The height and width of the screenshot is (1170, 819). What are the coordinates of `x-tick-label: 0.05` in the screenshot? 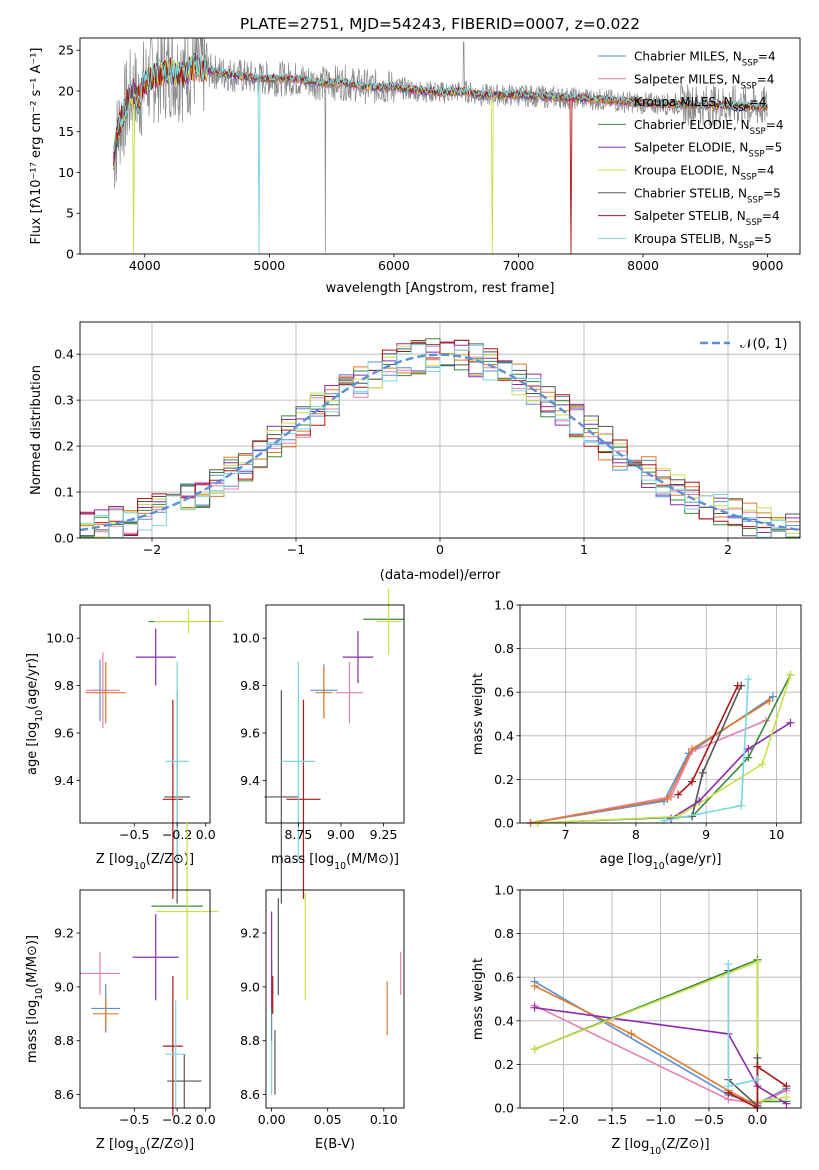 It's located at (328, 1119).